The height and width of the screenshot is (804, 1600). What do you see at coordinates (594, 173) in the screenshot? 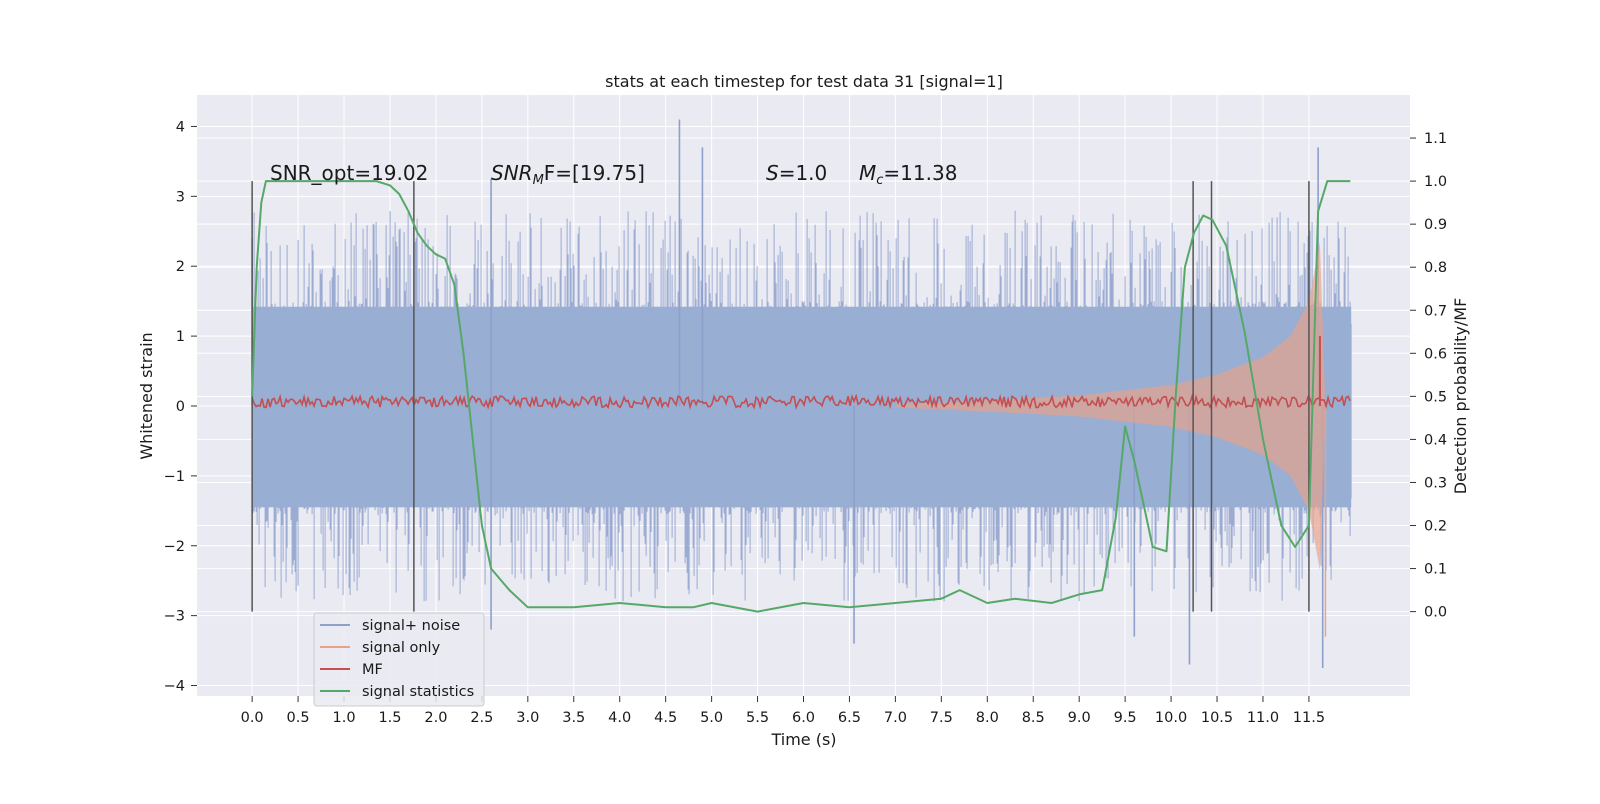
I see `snr-mf-value: F=[19.75]` at bounding box center [594, 173].